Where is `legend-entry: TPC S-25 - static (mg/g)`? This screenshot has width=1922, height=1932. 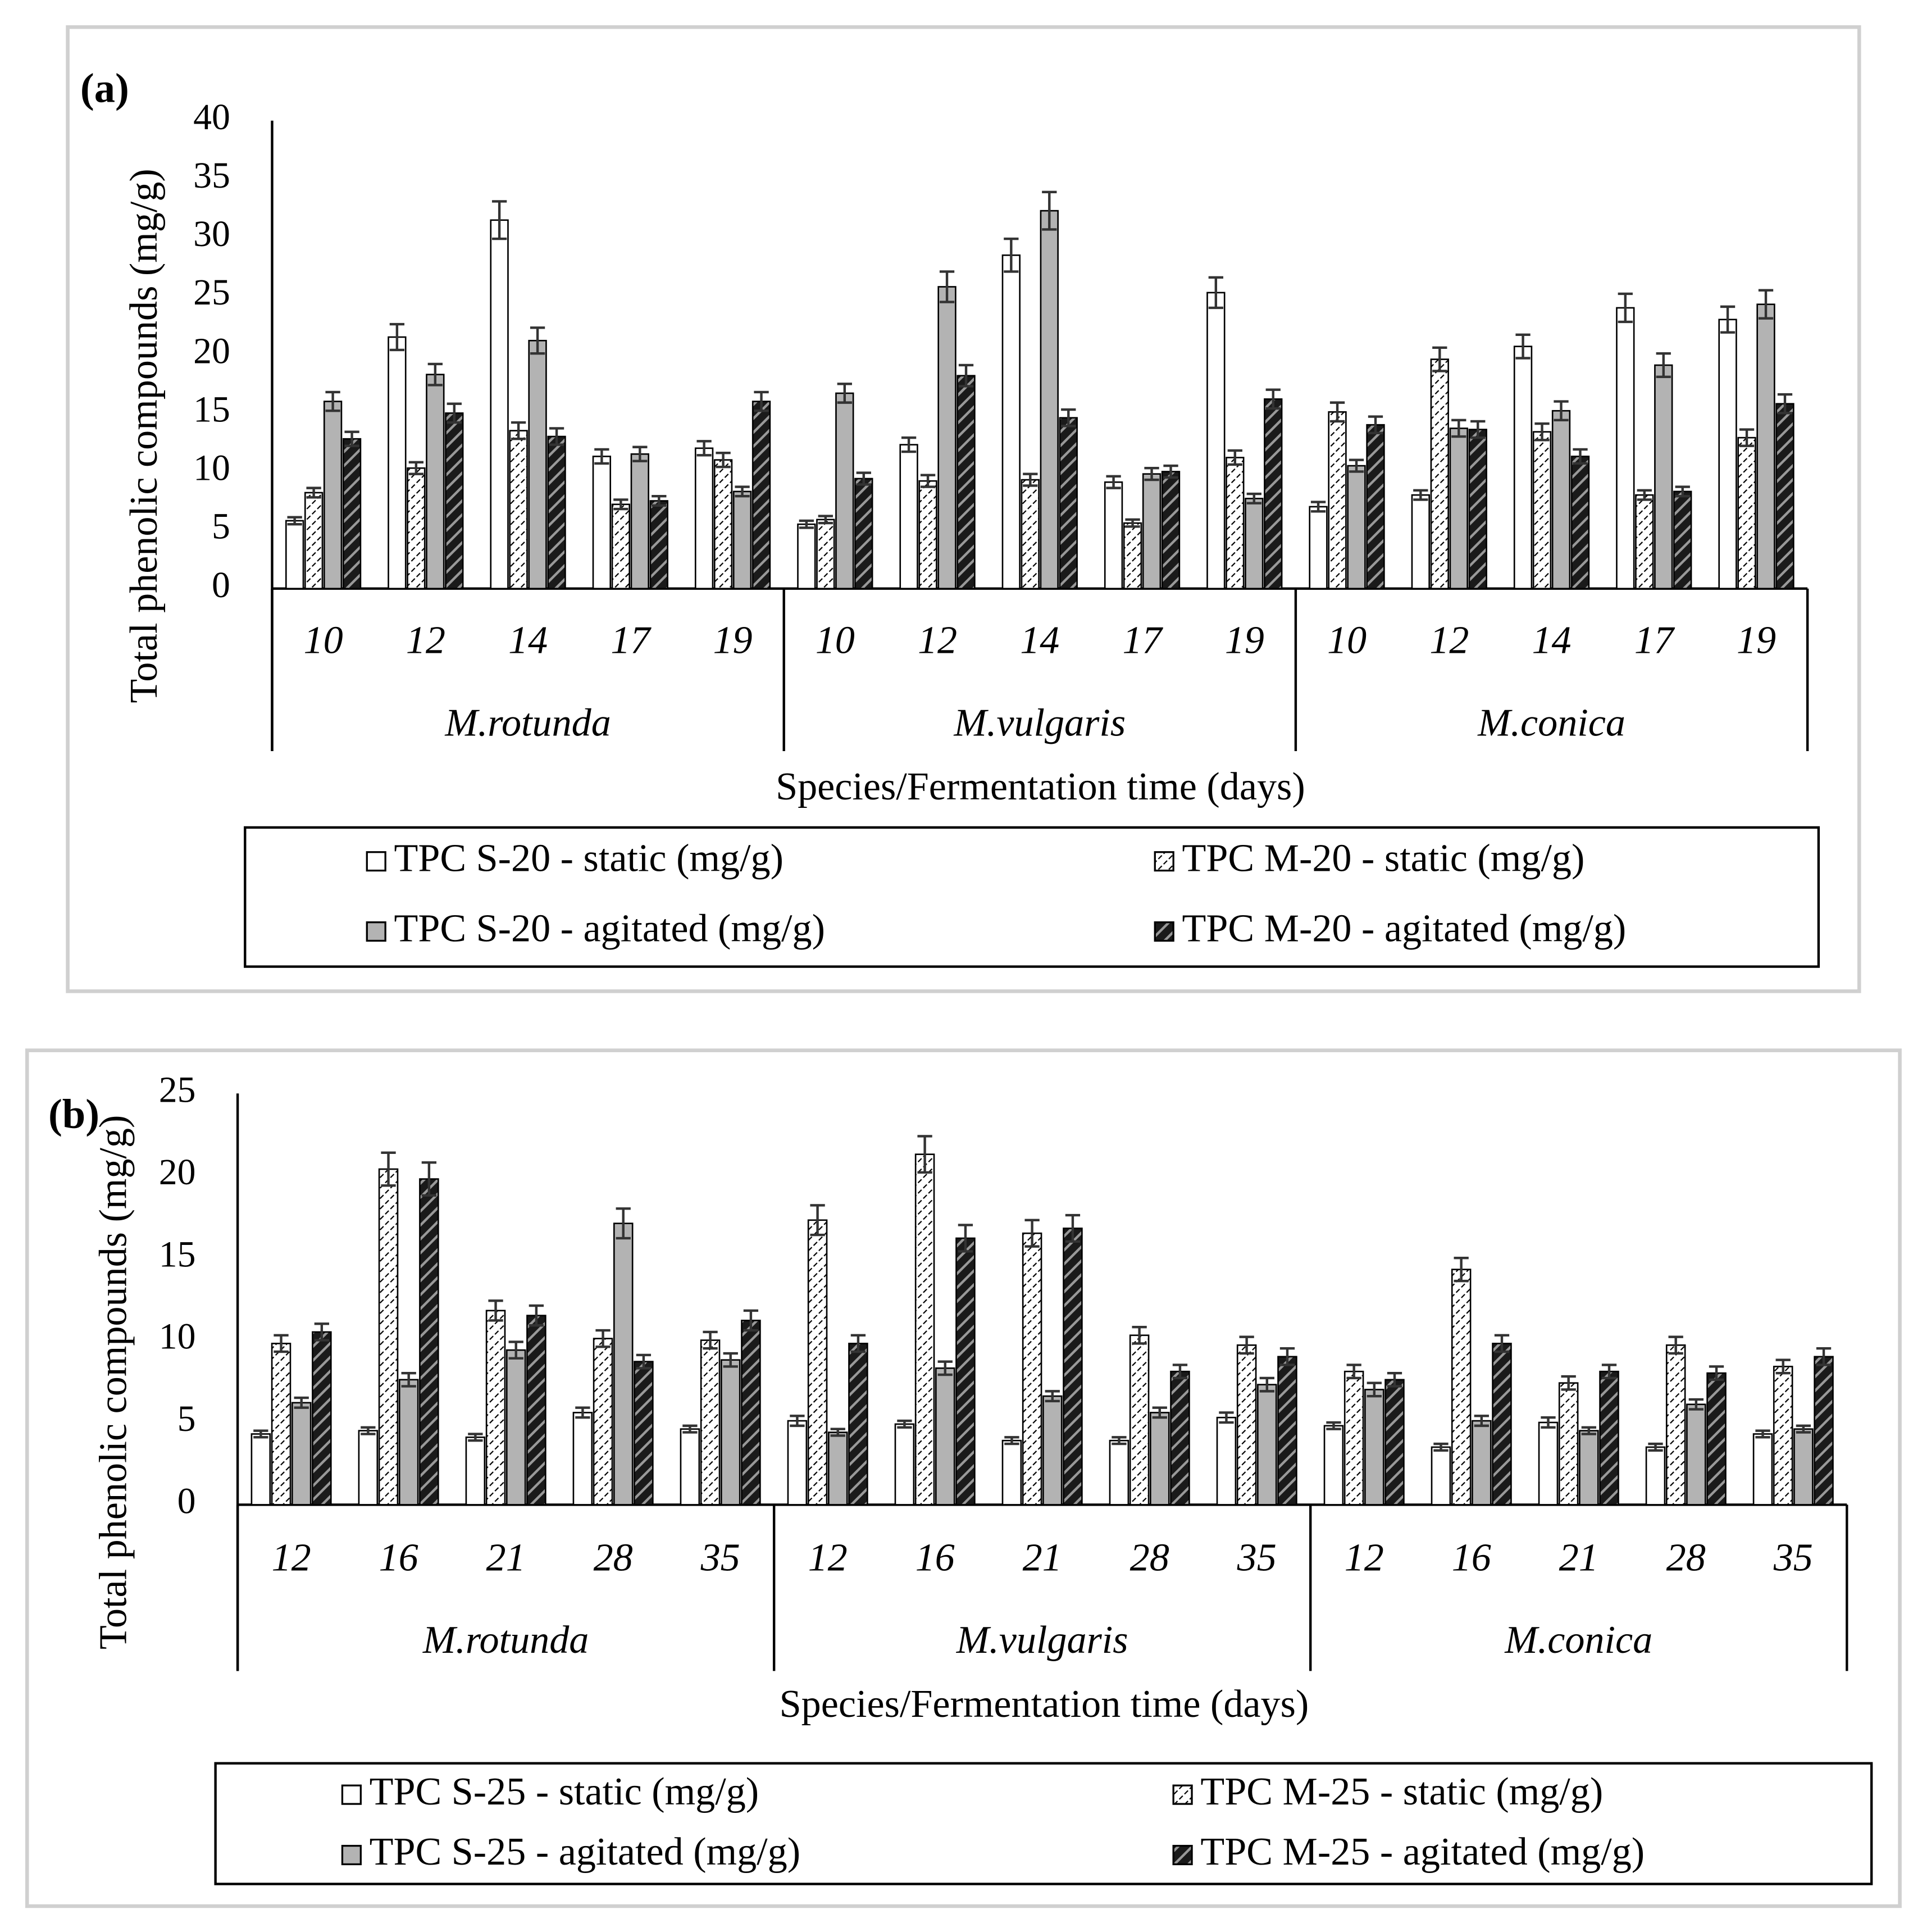
legend-entry: TPC S-25 - static (mg/g) is located at coordinates (564, 1791).